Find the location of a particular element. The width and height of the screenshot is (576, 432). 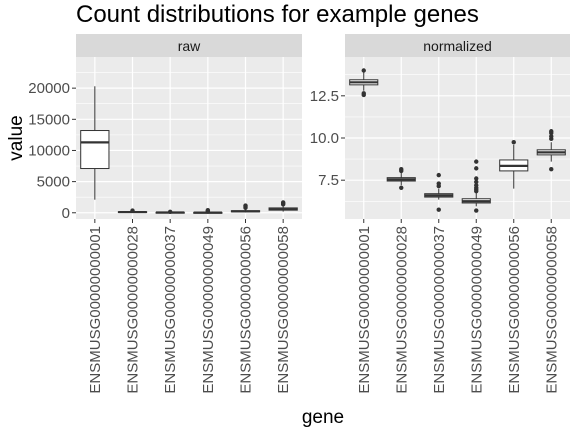

y-tick-label: 10000 is located at coordinates (49, 150).